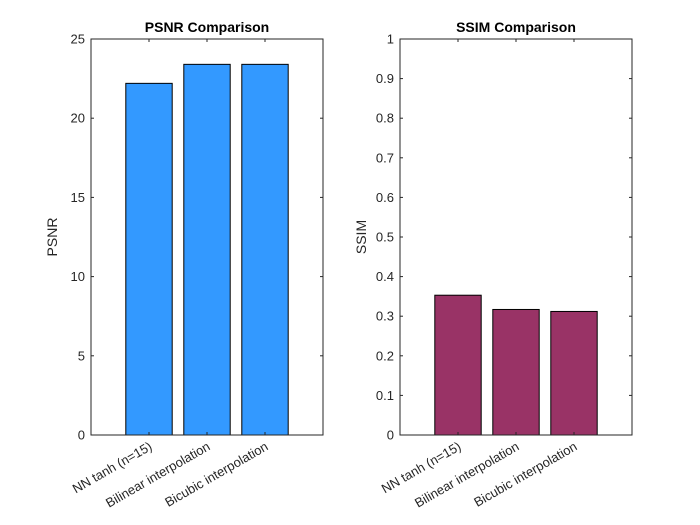 Image resolution: width=700 pixels, height=525 pixels. Describe the element at coordinates (385, 316) in the screenshot. I see `ssim-ytick-label-3: 0.3` at that location.